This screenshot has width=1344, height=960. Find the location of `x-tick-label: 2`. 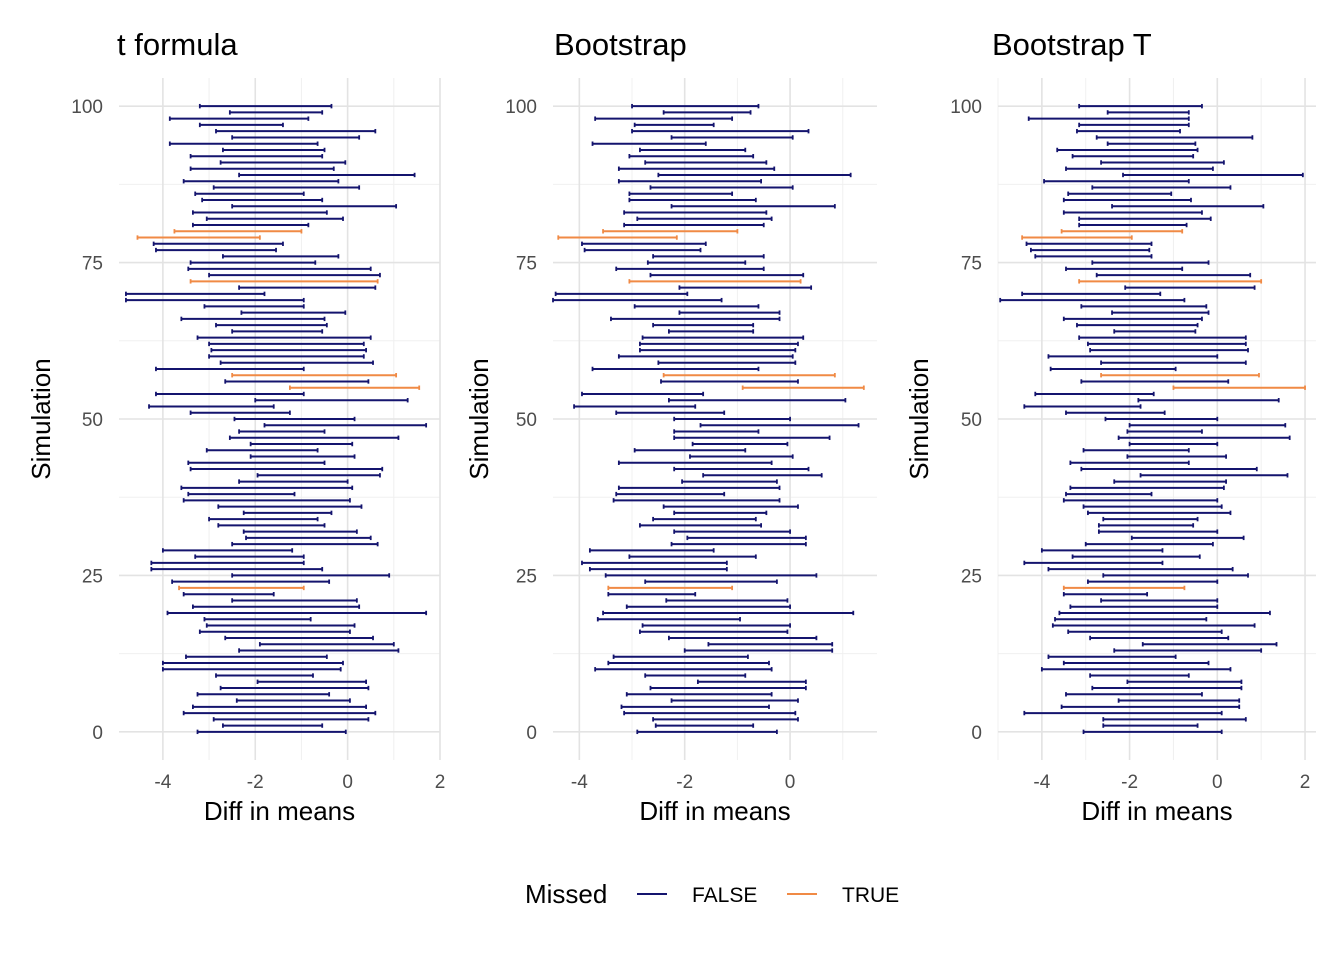

x-tick-label: 2 is located at coordinates (440, 782).